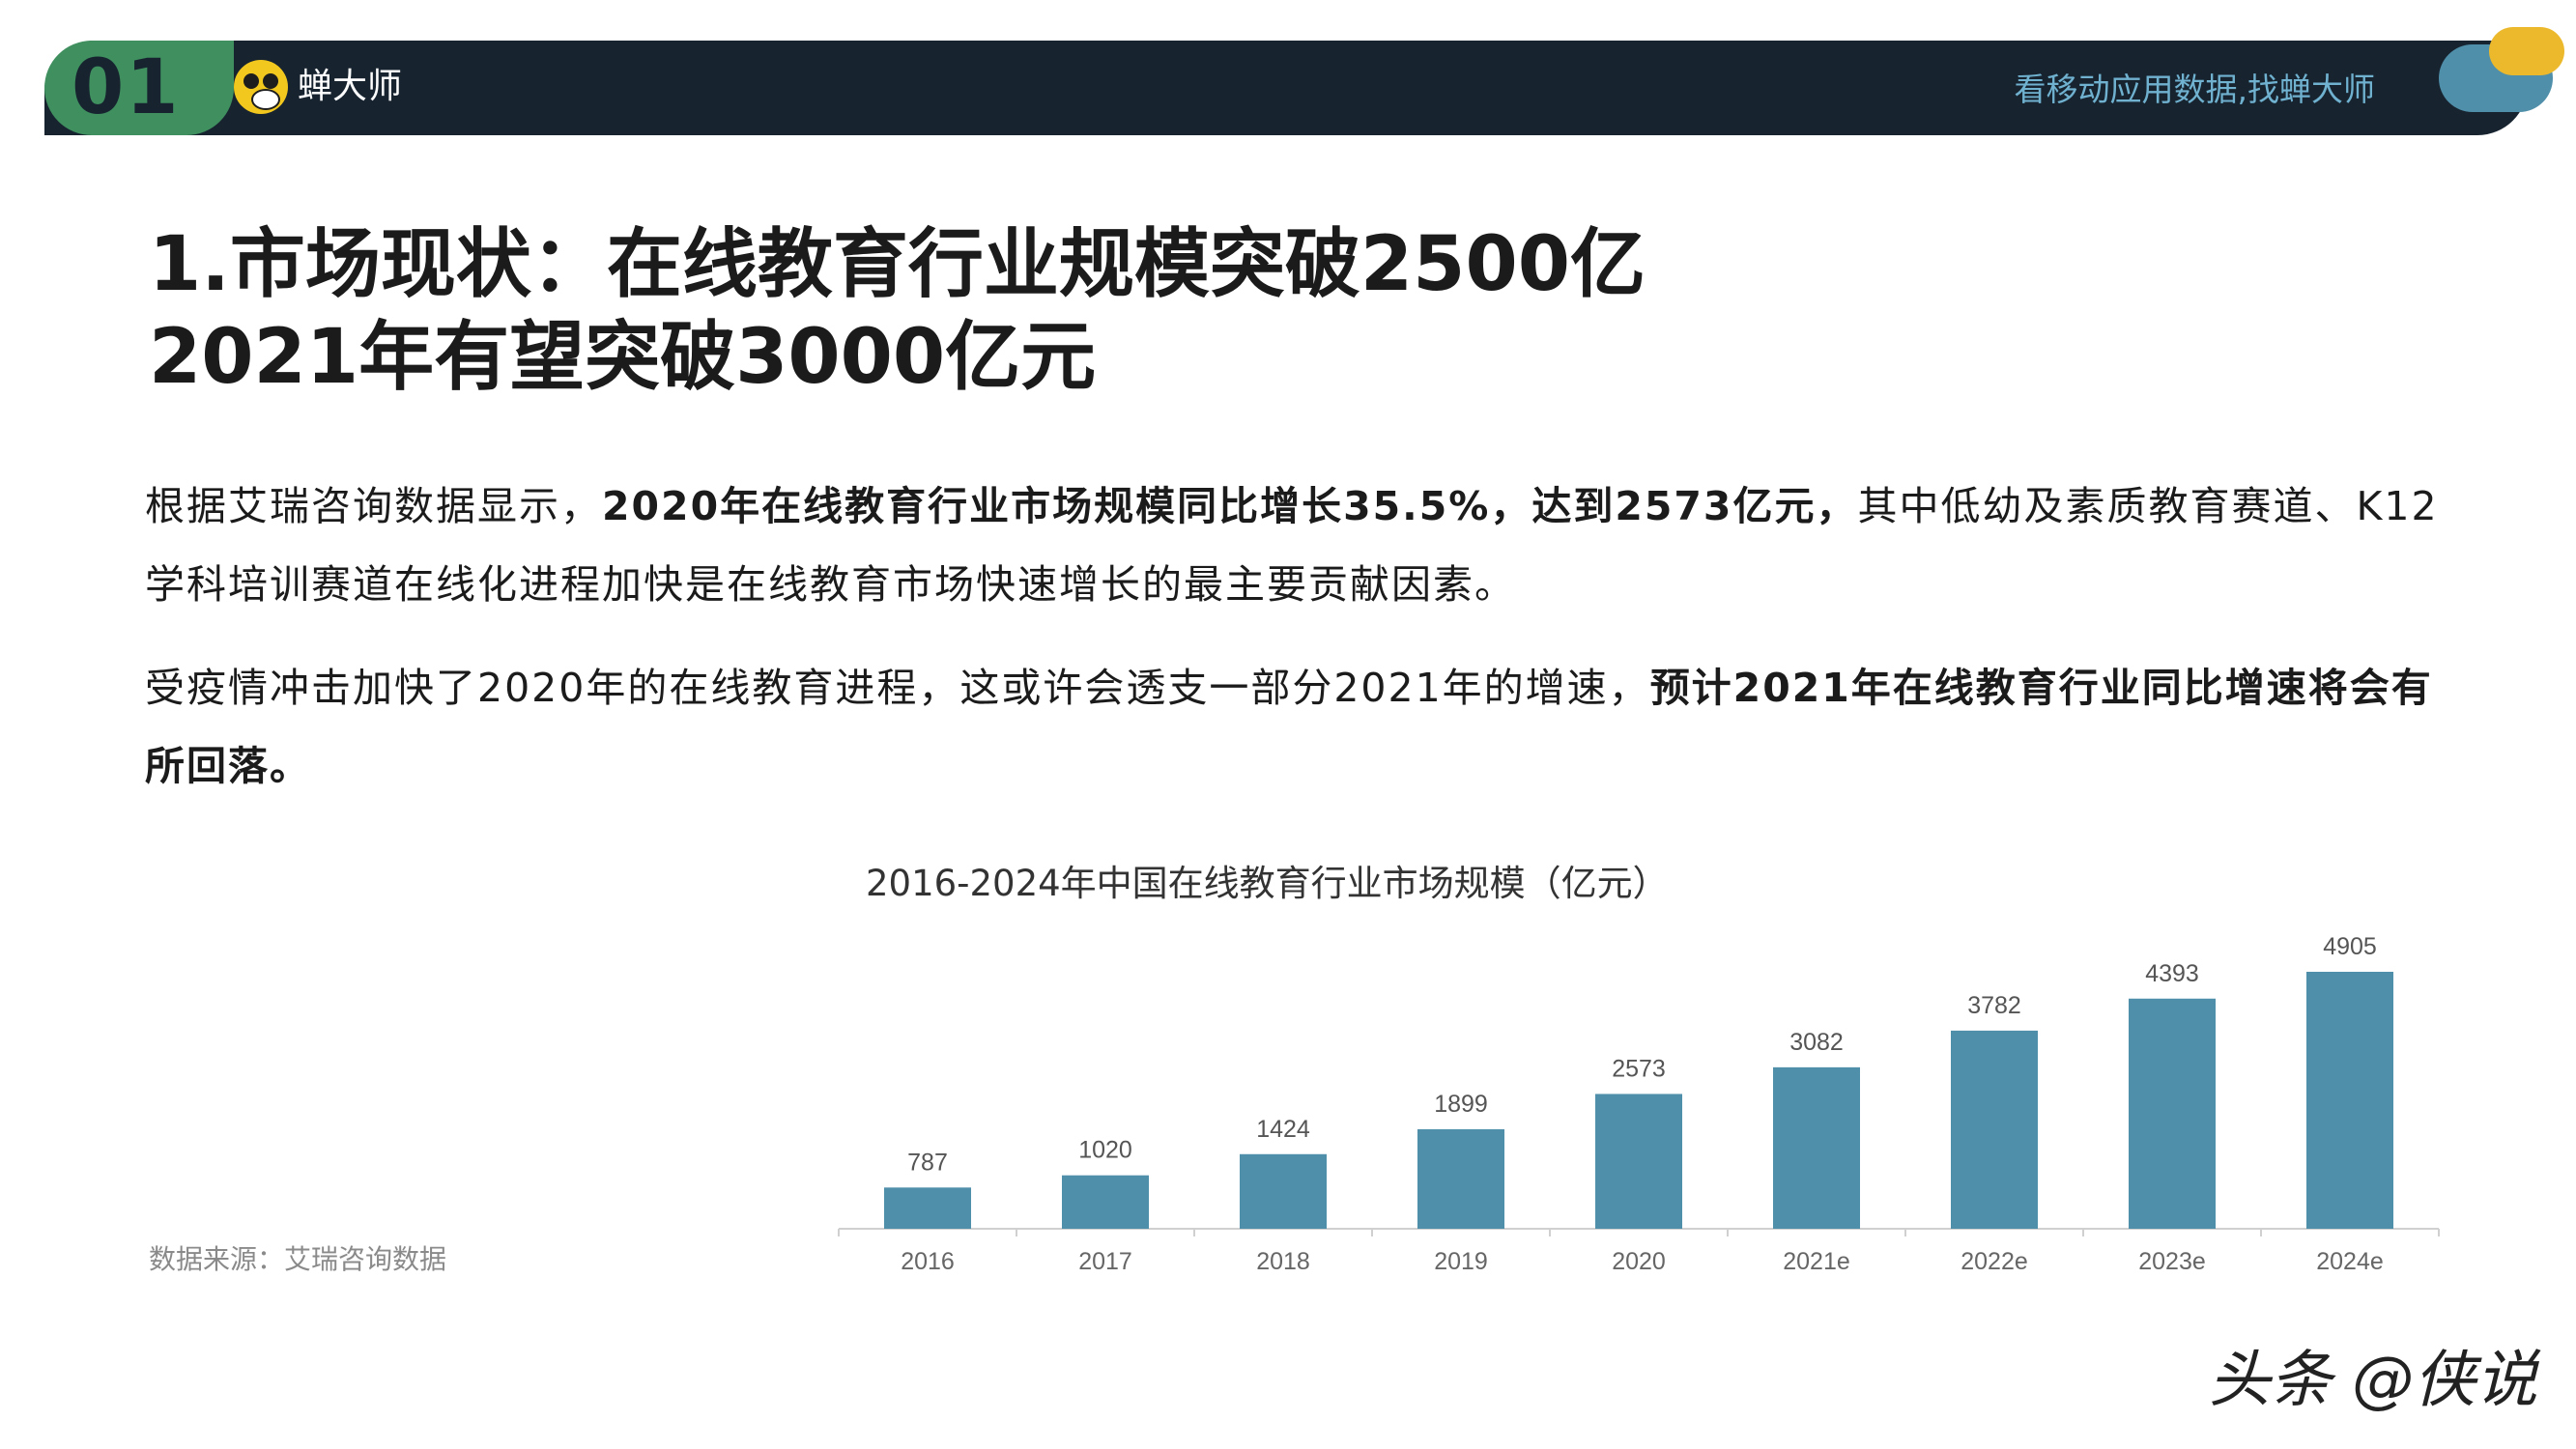  Describe the element at coordinates (2372, 1380) in the screenshot. I see `watermark: 头条 @侠说` at that location.